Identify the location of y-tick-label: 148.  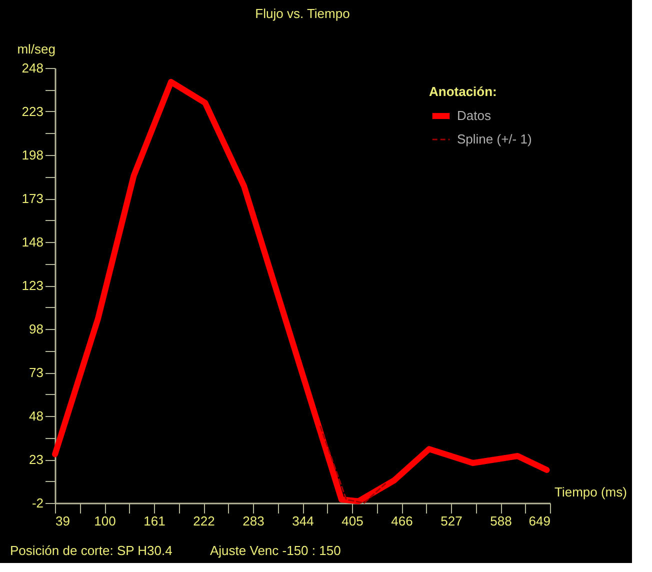
(33, 242).